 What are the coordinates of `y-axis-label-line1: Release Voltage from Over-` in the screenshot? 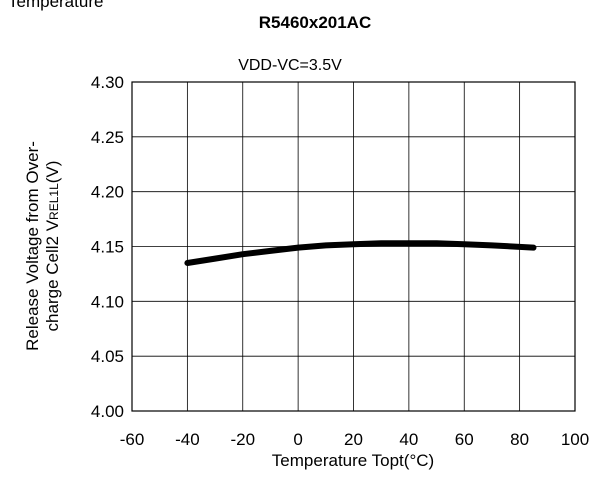 It's located at (32, 246).